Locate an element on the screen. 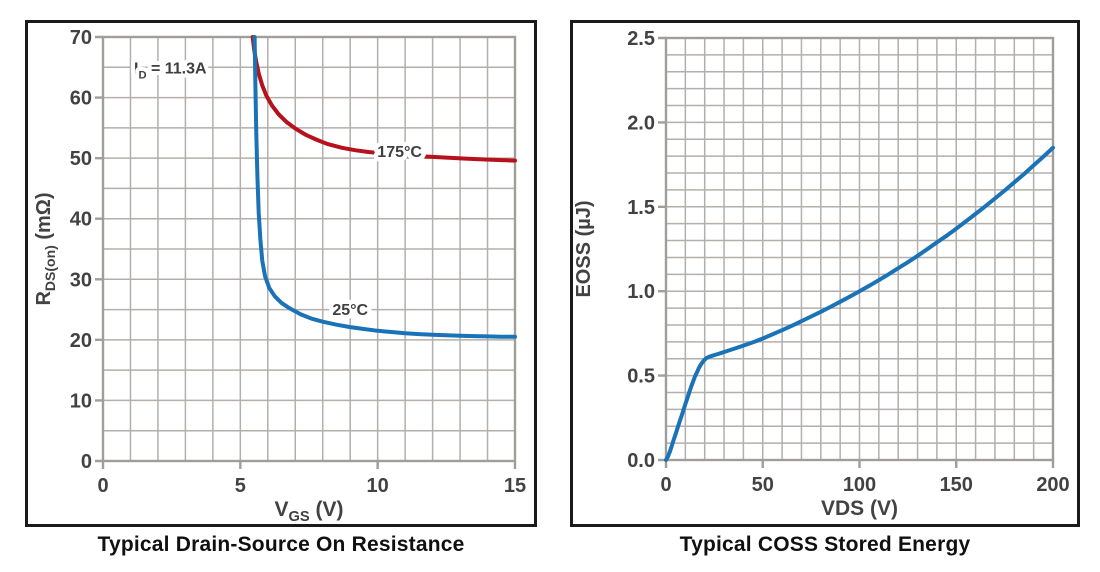 The width and height of the screenshot is (1100, 572). x-tick-label: 200 is located at coordinates (1052, 485).